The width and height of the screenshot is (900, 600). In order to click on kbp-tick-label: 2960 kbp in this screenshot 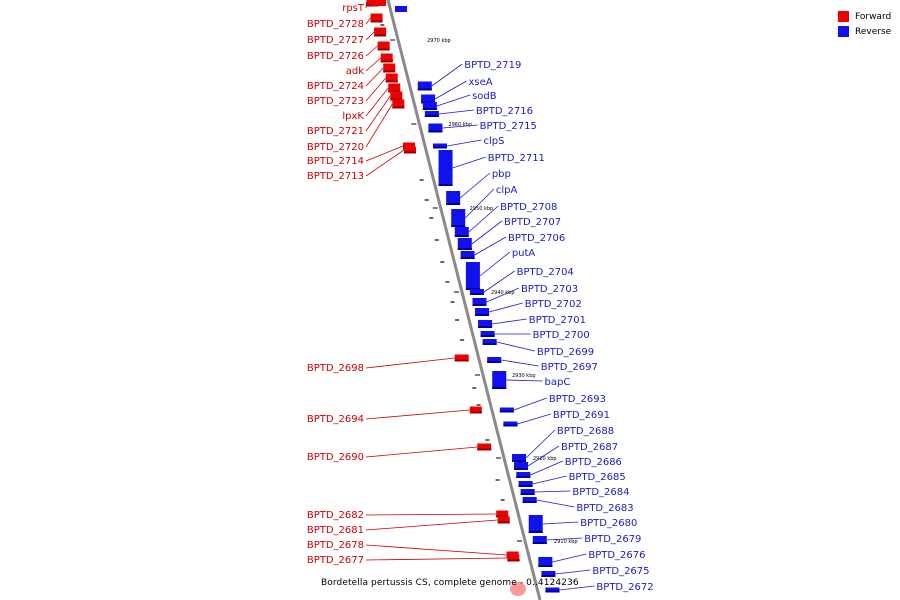, I will do `click(460, 125)`.